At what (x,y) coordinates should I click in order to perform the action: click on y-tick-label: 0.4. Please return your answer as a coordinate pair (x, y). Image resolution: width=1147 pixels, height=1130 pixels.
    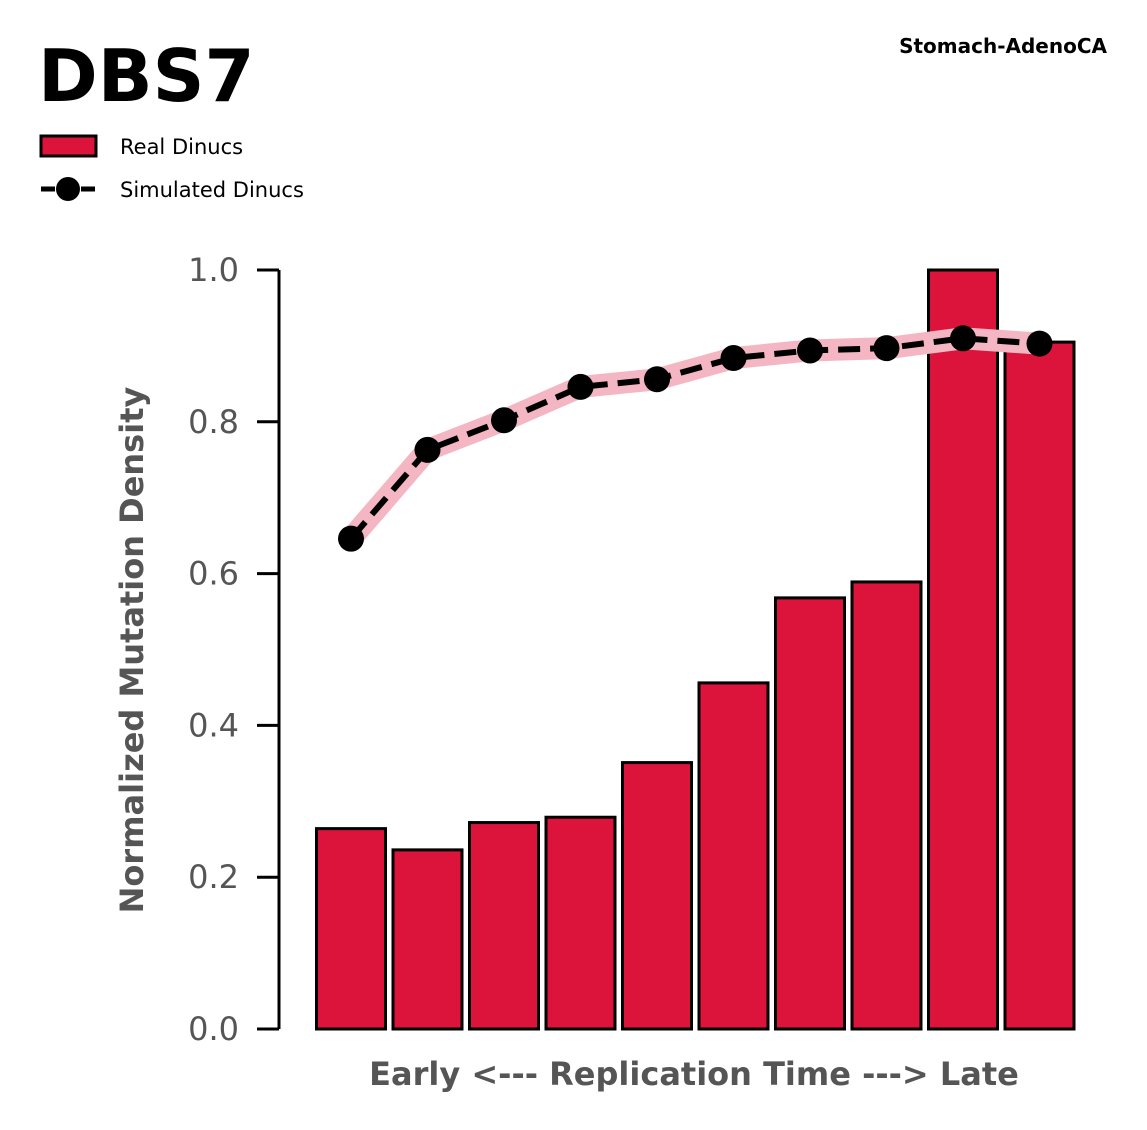
    Looking at the image, I should click on (213, 725).